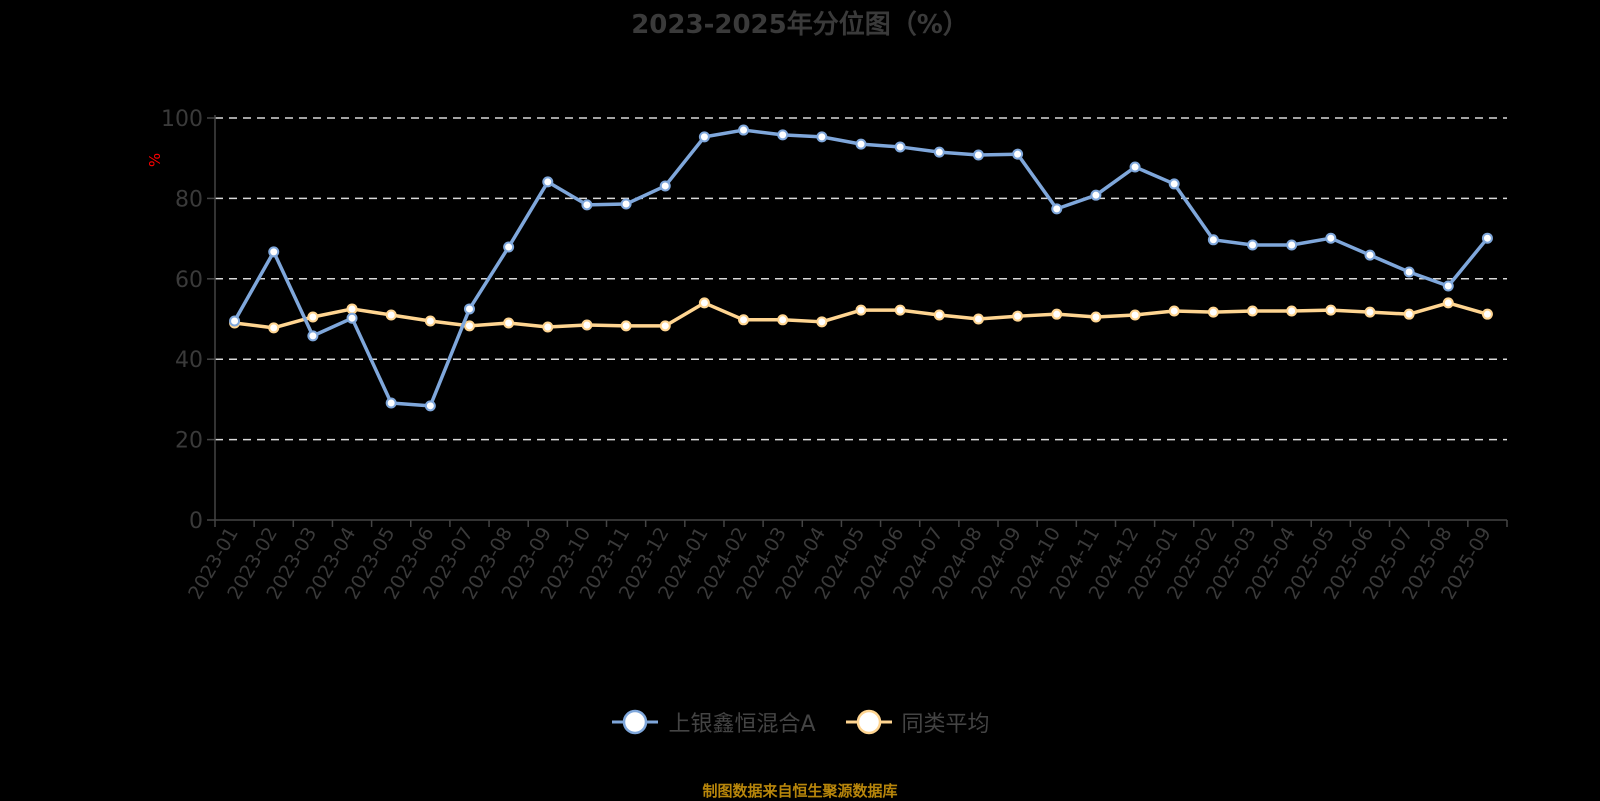  I want to click on y-axis-label: %, so click(155, 160).